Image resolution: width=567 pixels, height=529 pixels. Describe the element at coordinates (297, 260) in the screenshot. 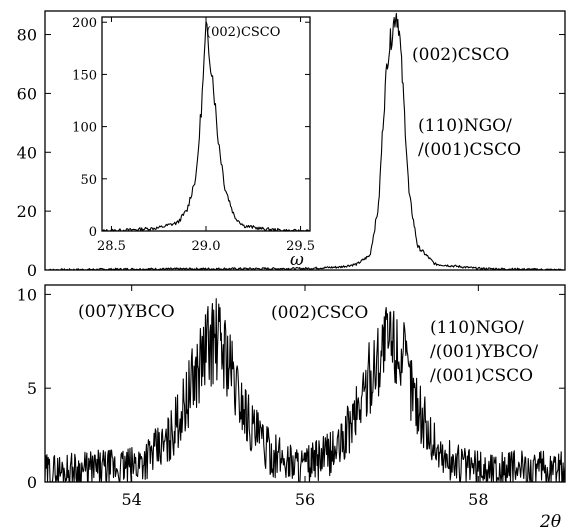

I see `inset-x-axis-label: ω` at that location.